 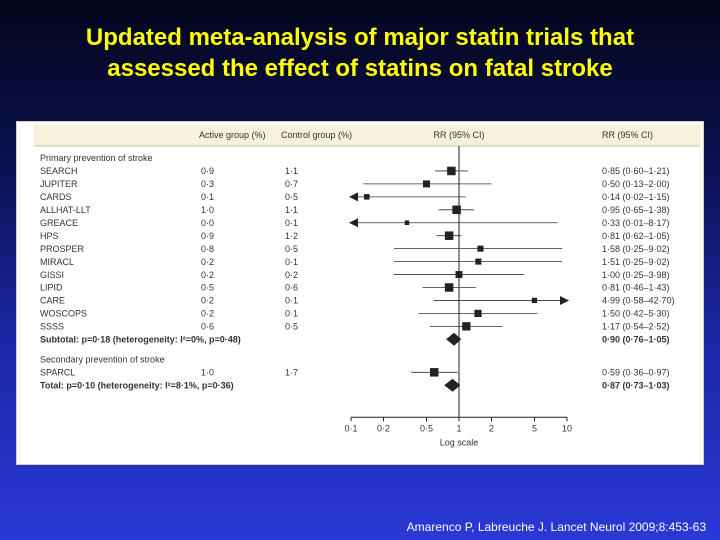 I want to click on header-active: Active group (%), so click(x=232, y=135).